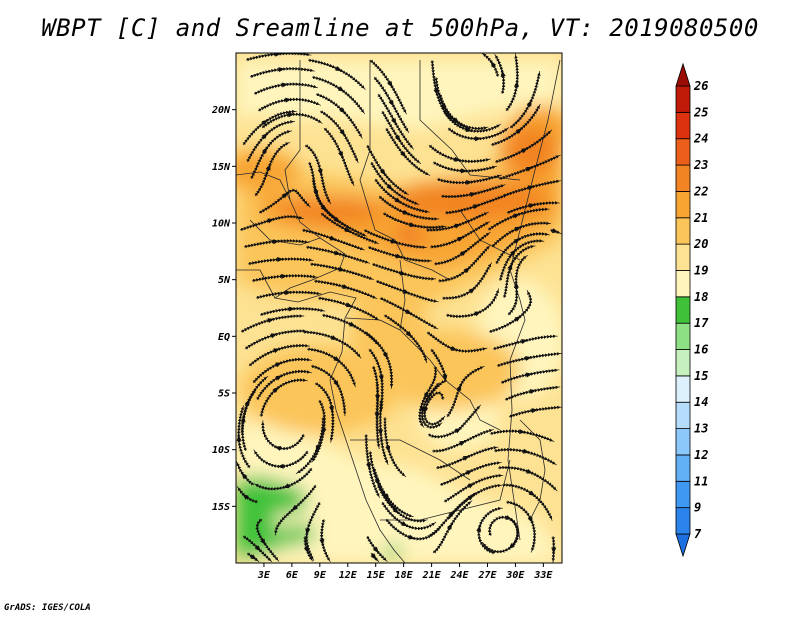  Describe the element at coordinates (221, 224) in the screenshot. I see `lat-tick-label: 10N` at that location.